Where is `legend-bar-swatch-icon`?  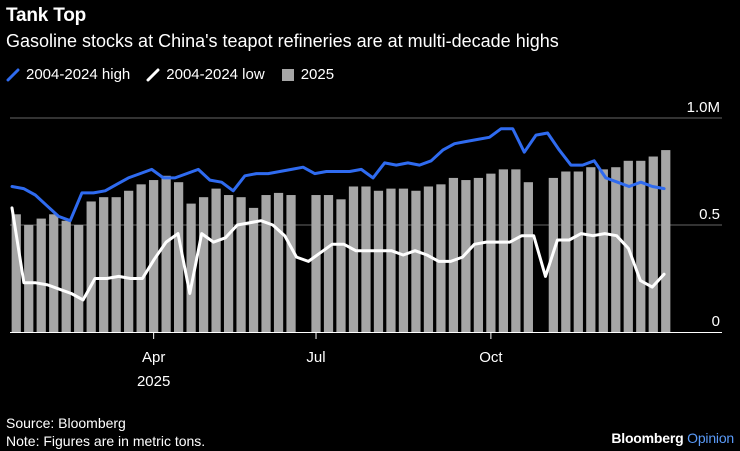 legend-bar-swatch-icon is located at coordinates (287, 74).